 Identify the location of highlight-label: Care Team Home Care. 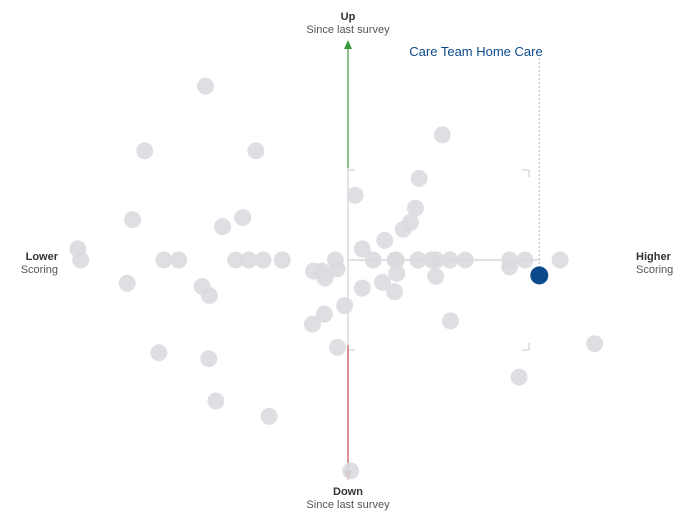
(475, 51).